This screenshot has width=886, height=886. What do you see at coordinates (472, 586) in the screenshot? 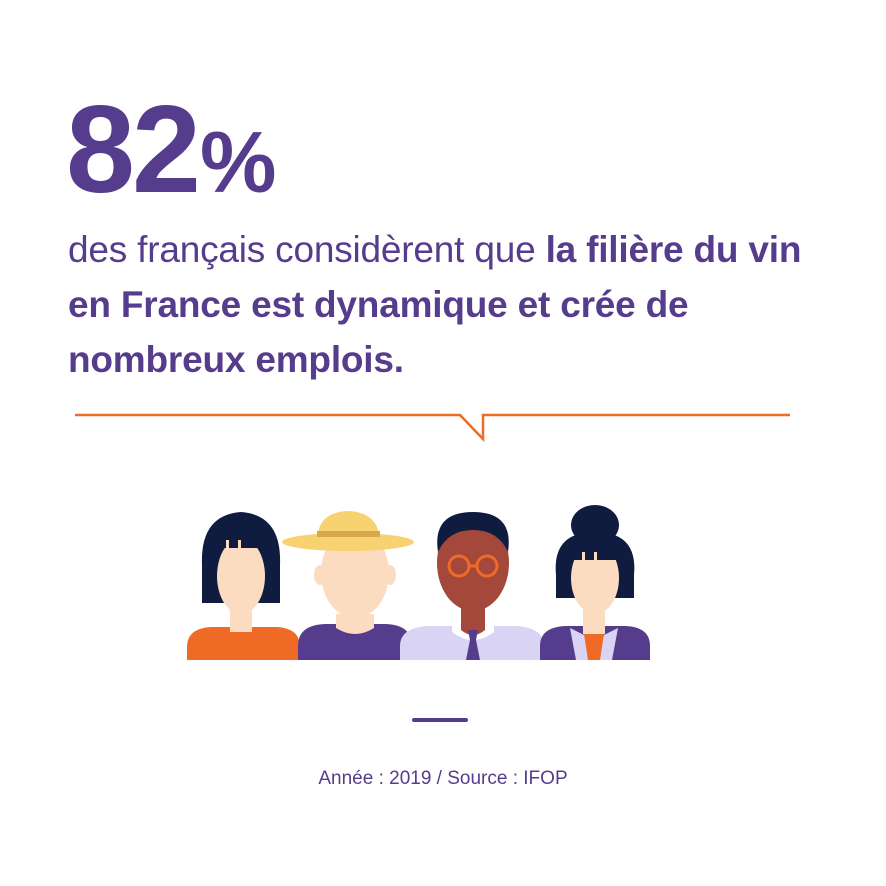
I see `man-glasses-icon` at bounding box center [472, 586].